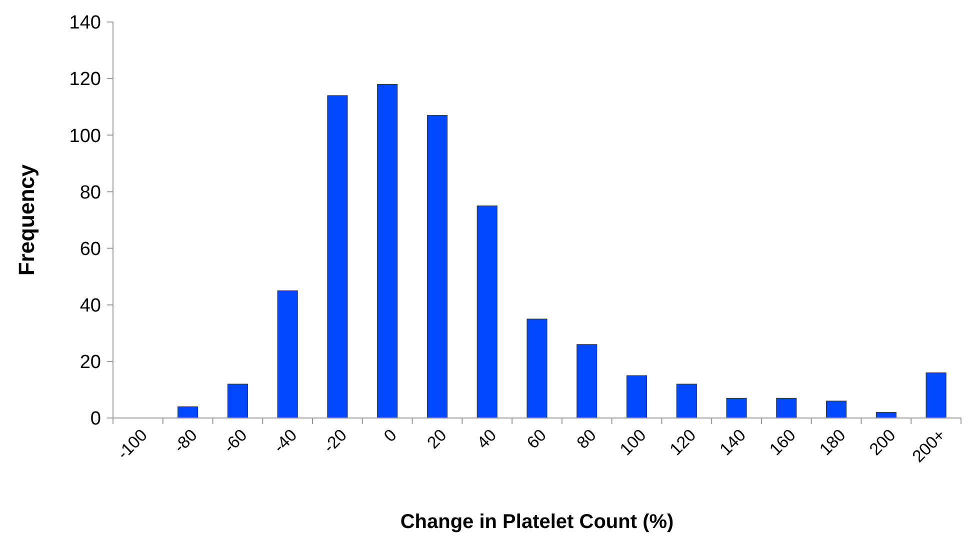 The image size is (971, 540). Describe the element at coordinates (90, 249) in the screenshot. I see `y-tick-label: 60` at that location.